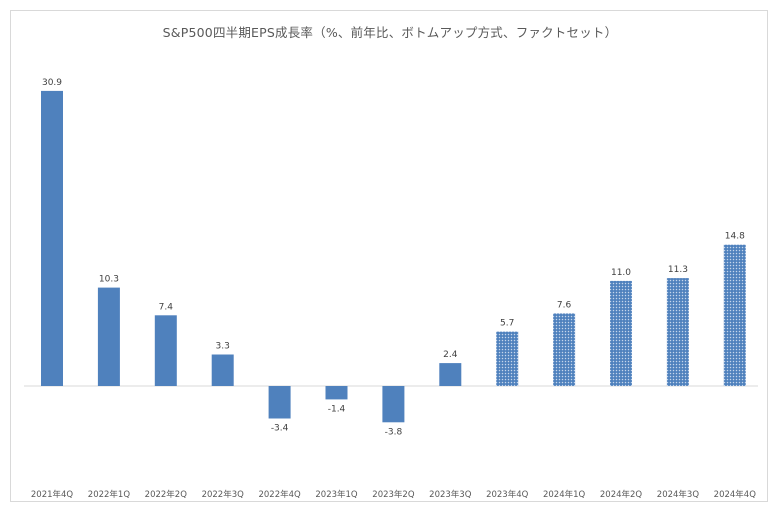 The height and width of the screenshot is (514, 780). Describe the element at coordinates (165, 350) in the screenshot. I see `bar-2022年2Q` at that location.